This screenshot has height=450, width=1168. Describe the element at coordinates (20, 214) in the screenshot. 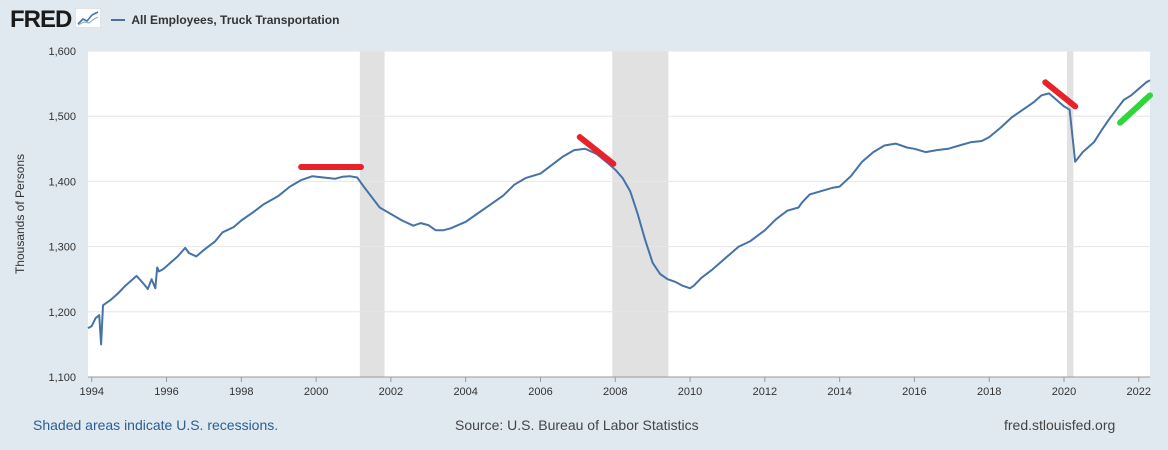

I see `y-axis-label: Thousands of Persons` at that location.